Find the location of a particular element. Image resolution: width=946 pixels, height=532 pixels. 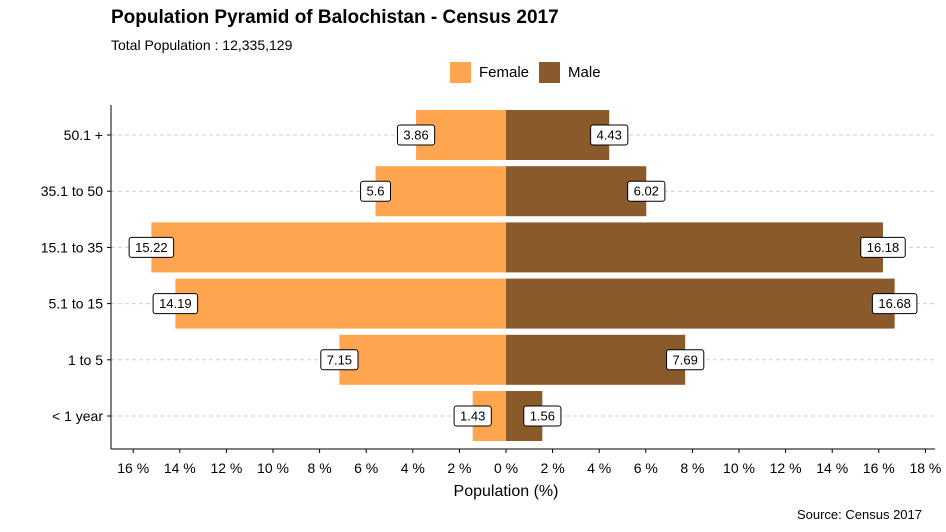

data-label-male: 4.43 is located at coordinates (609, 135).